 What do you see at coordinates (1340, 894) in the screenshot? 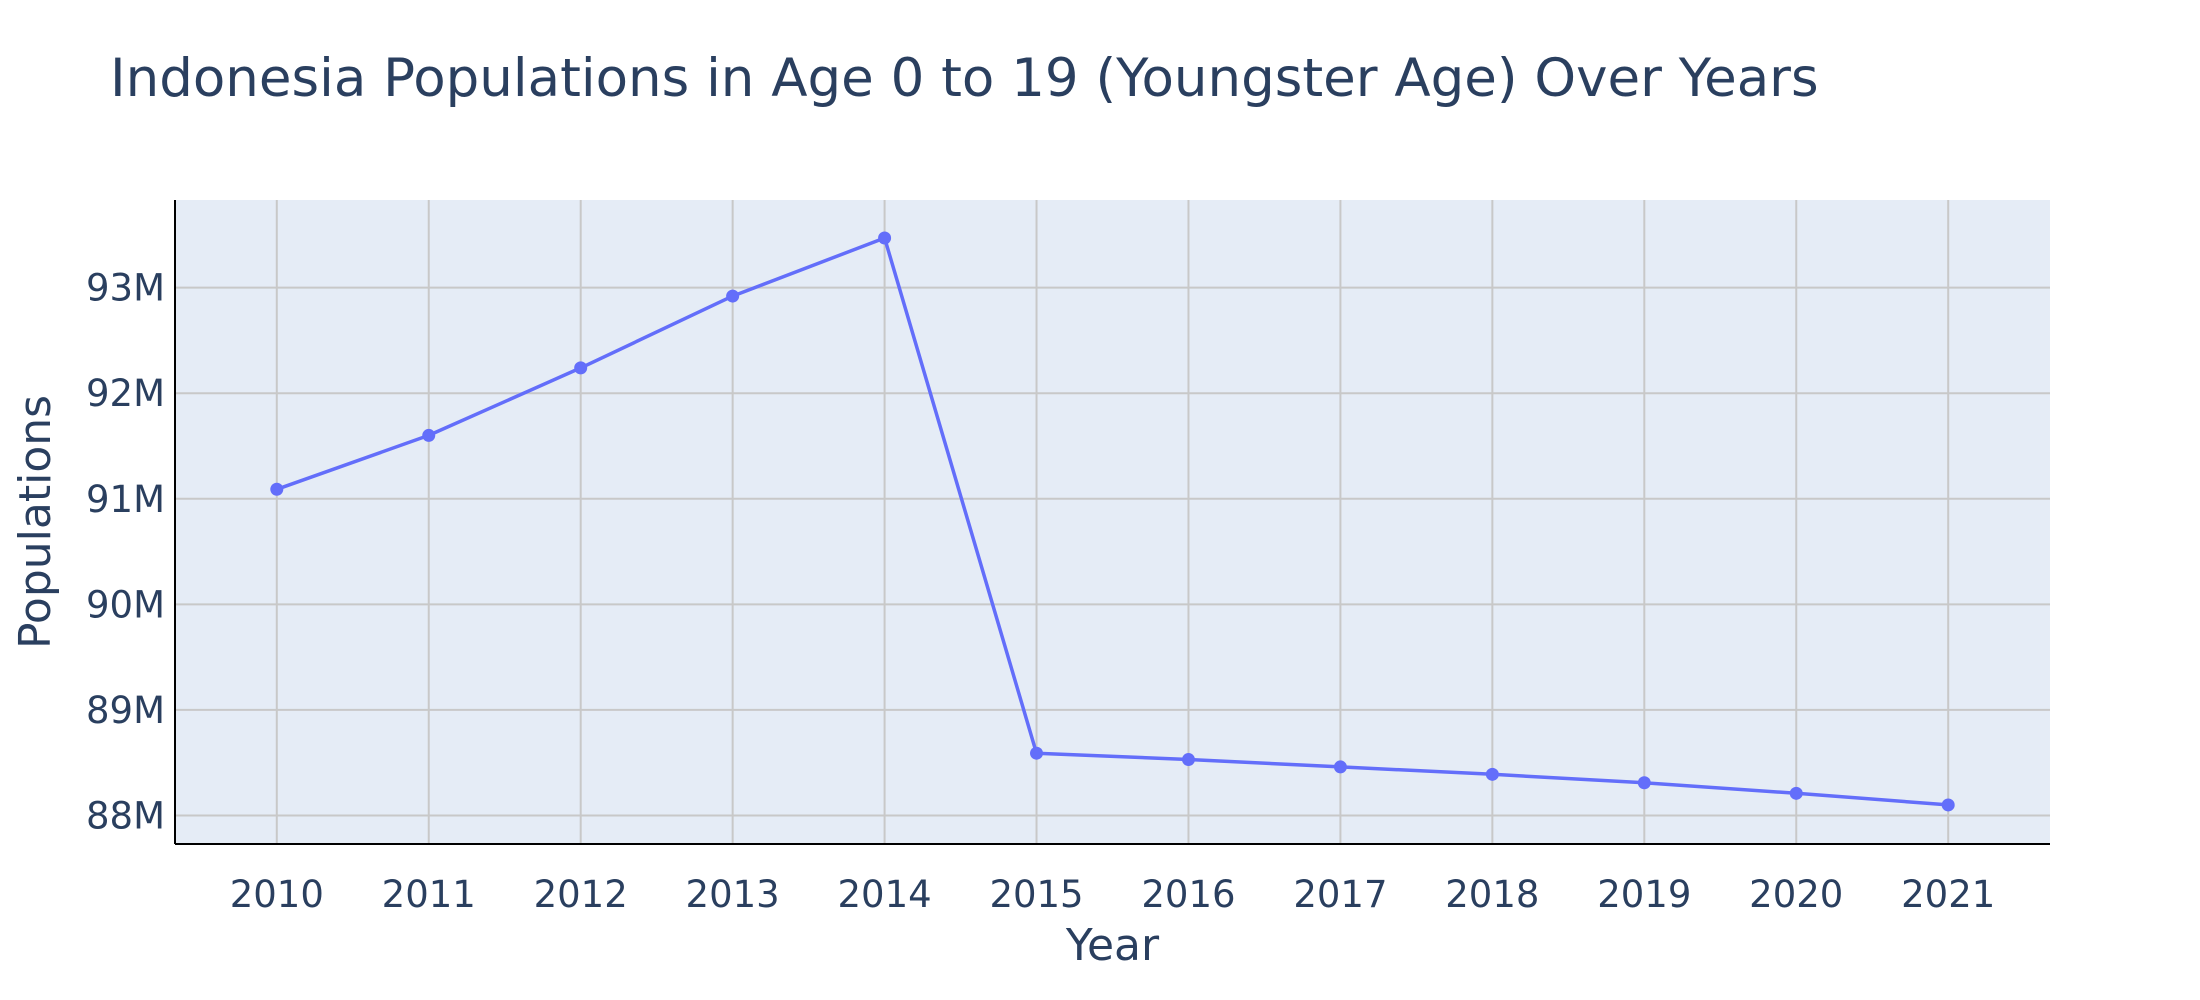
I see `x-tick-label: 2017` at bounding box center [1340, 894].